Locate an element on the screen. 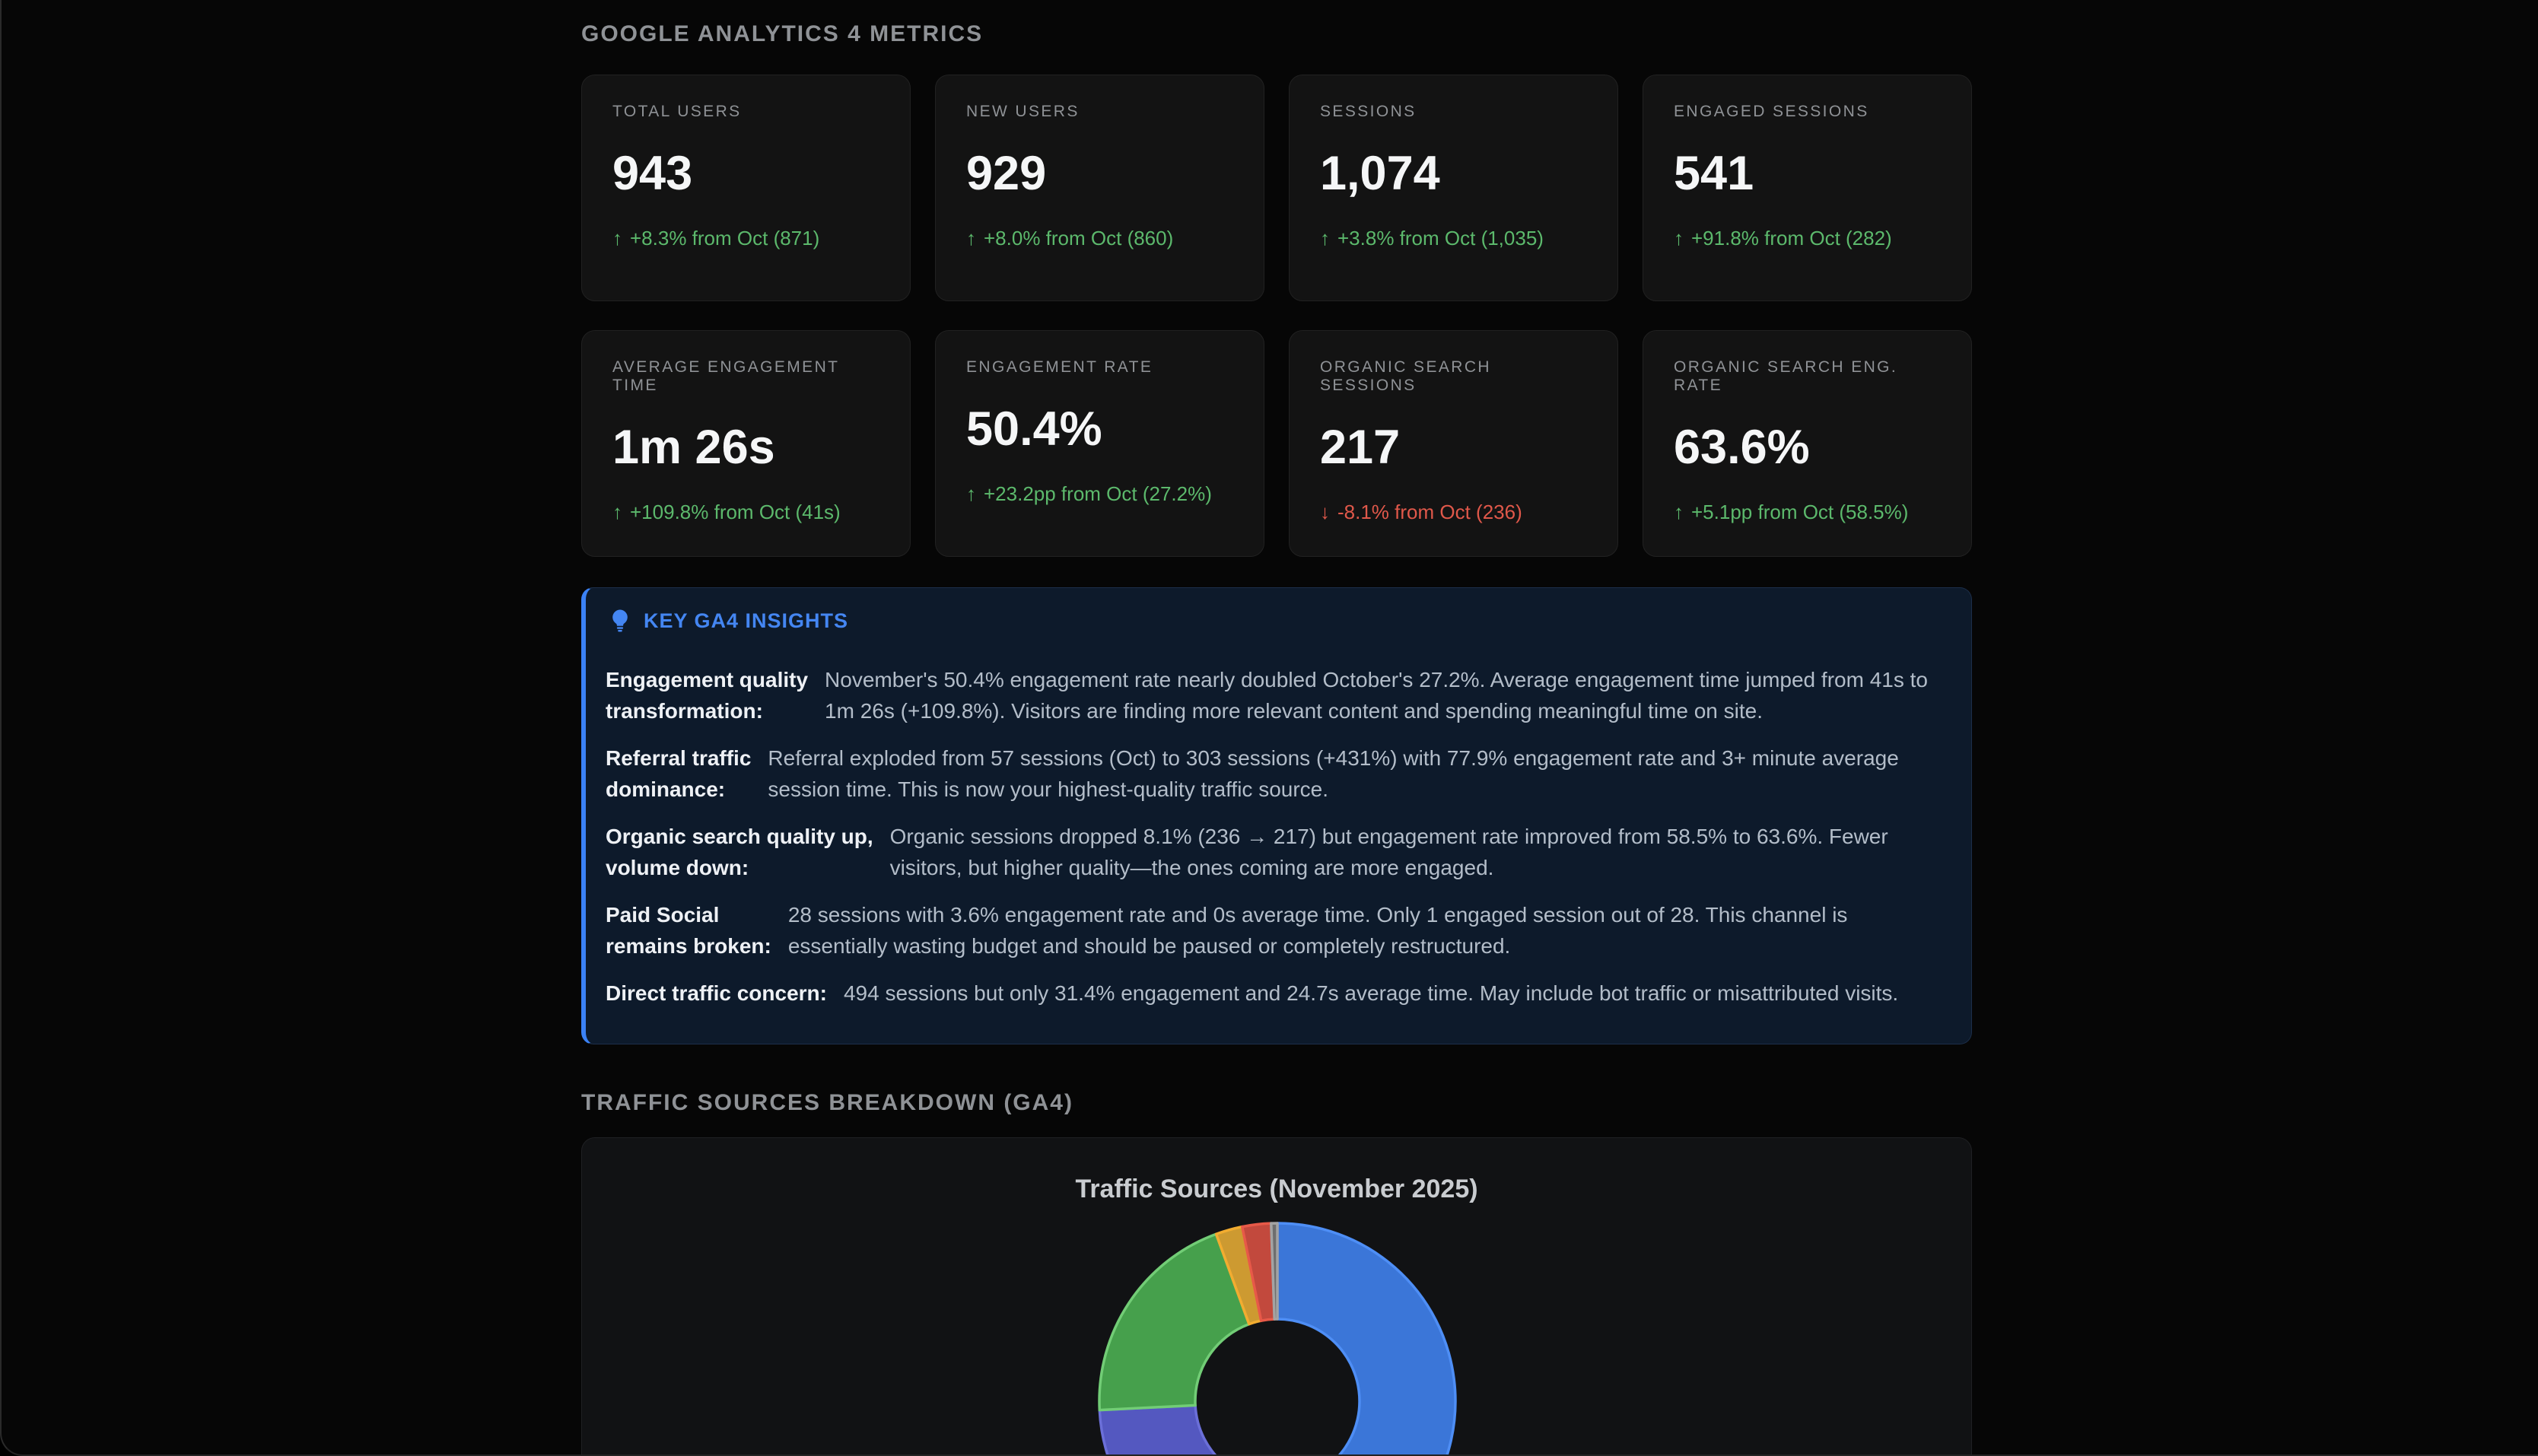 The height and width of the screenshot is (1456, 2538). donut-slice-organic-search is located at coordinates (1174, 1322).